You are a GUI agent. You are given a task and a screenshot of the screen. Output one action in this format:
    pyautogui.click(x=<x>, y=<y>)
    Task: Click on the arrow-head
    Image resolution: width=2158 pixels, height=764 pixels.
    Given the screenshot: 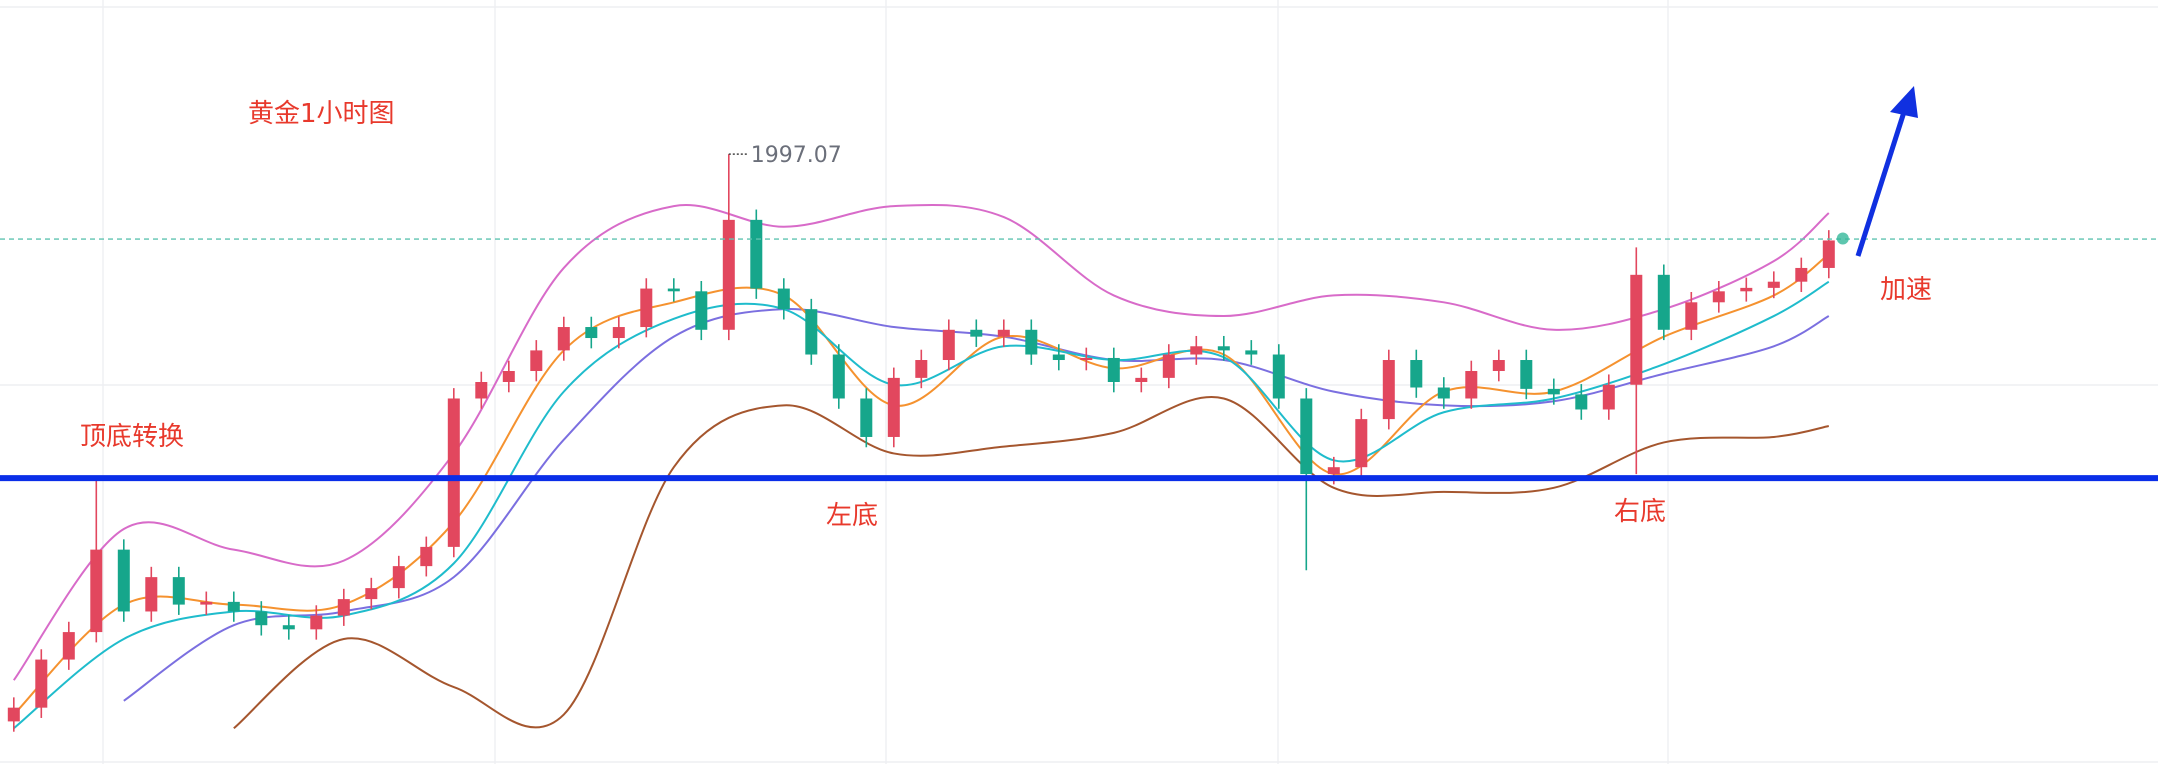 What is the action you would take?
    pyautogui.click(x=1904, y=102)
    